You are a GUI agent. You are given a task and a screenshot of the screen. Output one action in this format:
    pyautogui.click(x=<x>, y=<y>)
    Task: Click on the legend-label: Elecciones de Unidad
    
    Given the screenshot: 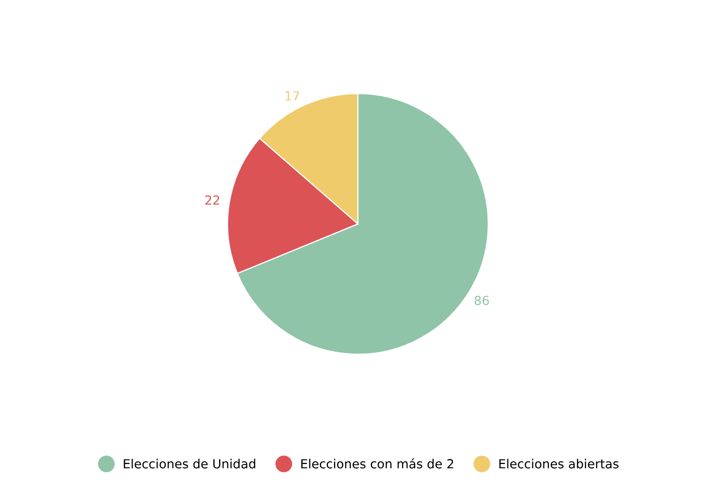 What is the action you would take?
    pyautogui.click(x=190, y=463)
    